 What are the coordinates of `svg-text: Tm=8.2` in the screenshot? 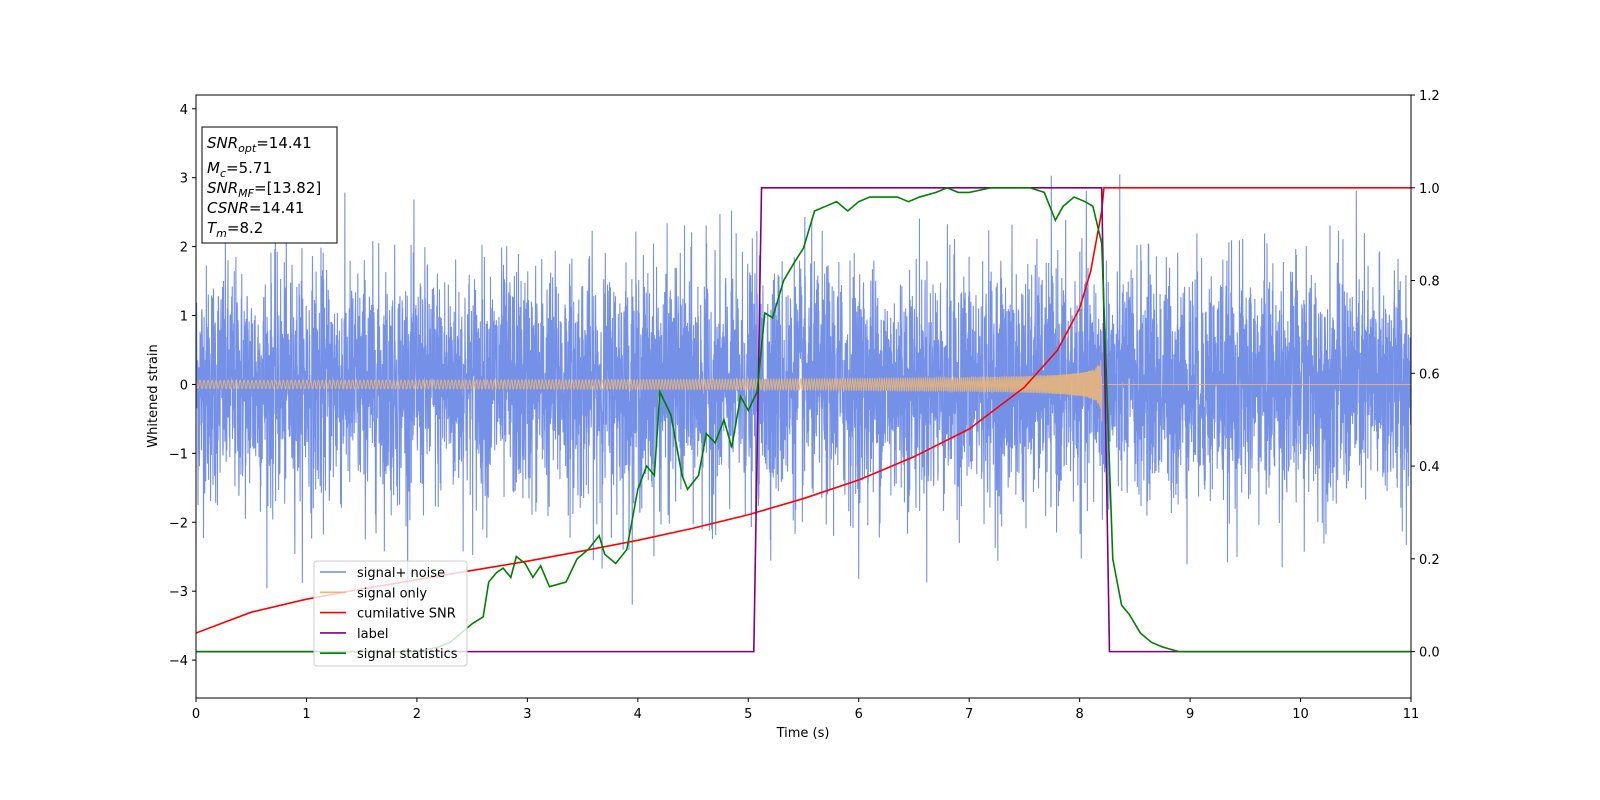 It's located at (235, 229).